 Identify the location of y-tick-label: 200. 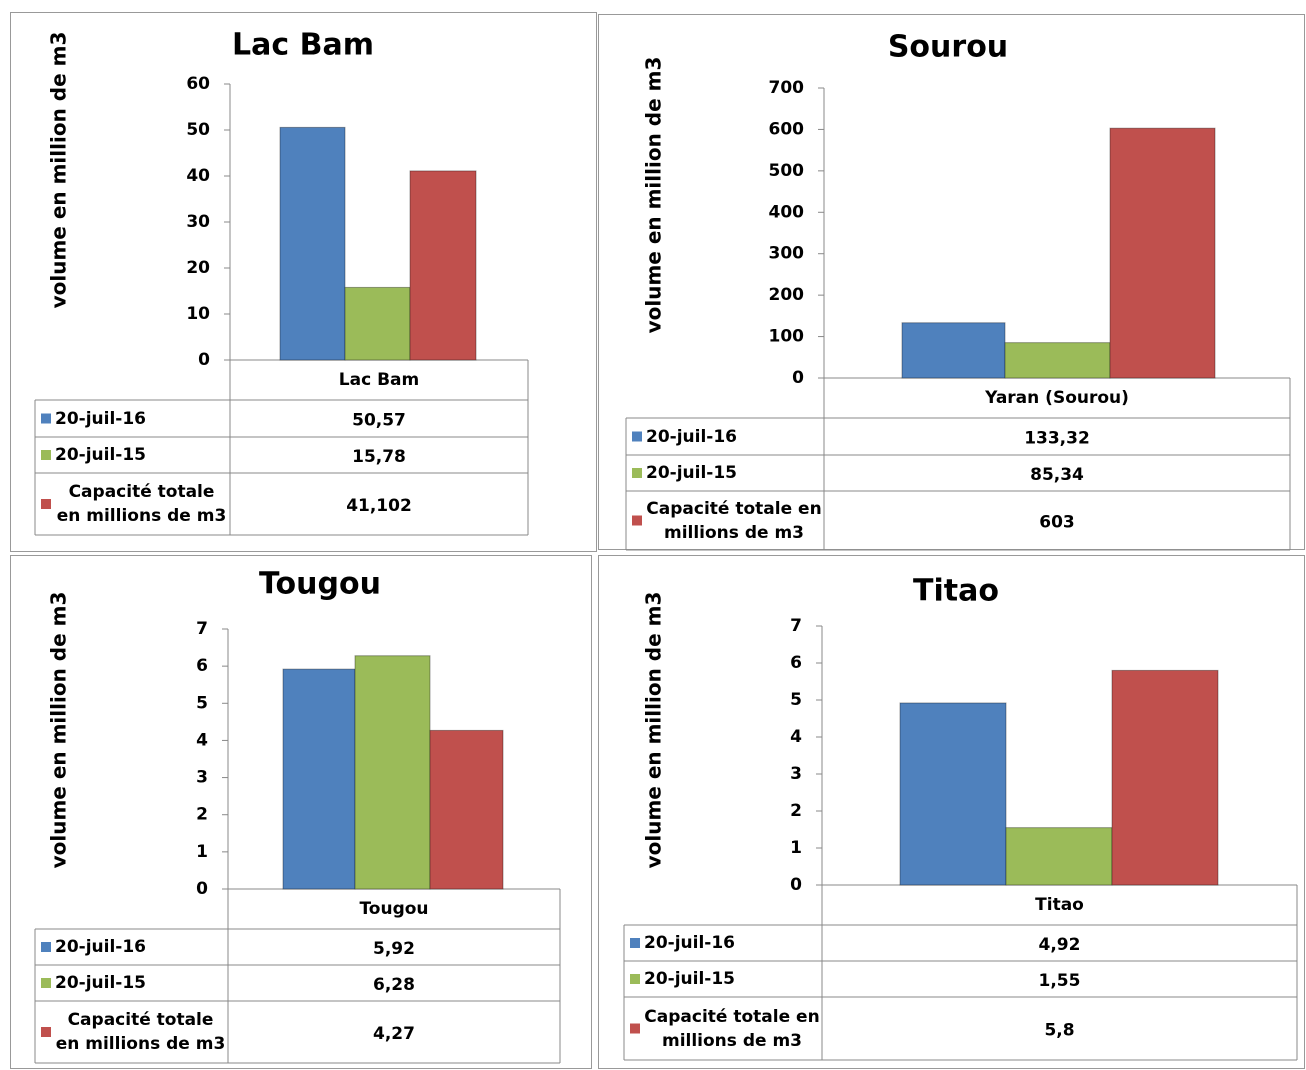
(787, 295).